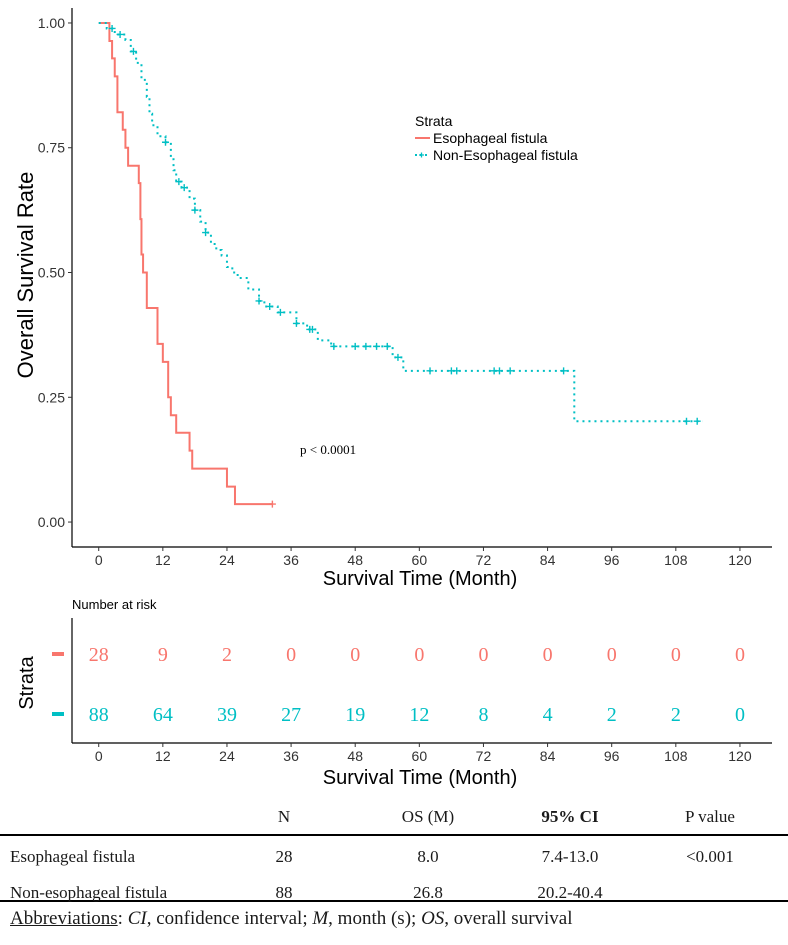 The height and width of the screenshot is (945, 788). What do you see at coordinates (291, 560) in the screenshot?
I see `x-tick-label: 36` at bounding box center [291, 560].